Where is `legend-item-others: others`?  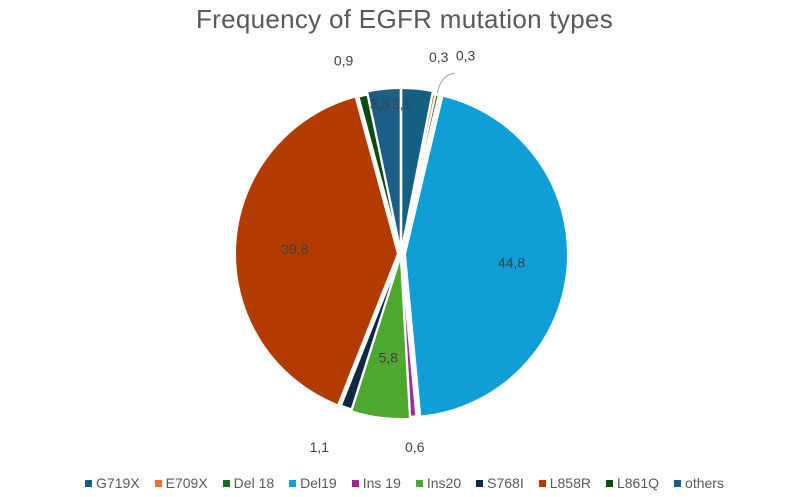 legend-item-others: others is located at coordinates (699, 483).